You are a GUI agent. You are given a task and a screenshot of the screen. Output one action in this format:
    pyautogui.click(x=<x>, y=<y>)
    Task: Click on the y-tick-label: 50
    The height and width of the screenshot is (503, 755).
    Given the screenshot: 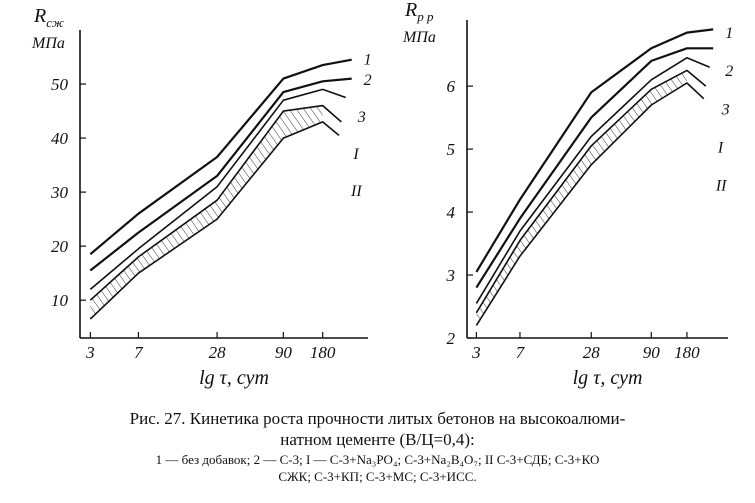 What is the action you would take?
    pyautogui.click(x=60, y=84)
    